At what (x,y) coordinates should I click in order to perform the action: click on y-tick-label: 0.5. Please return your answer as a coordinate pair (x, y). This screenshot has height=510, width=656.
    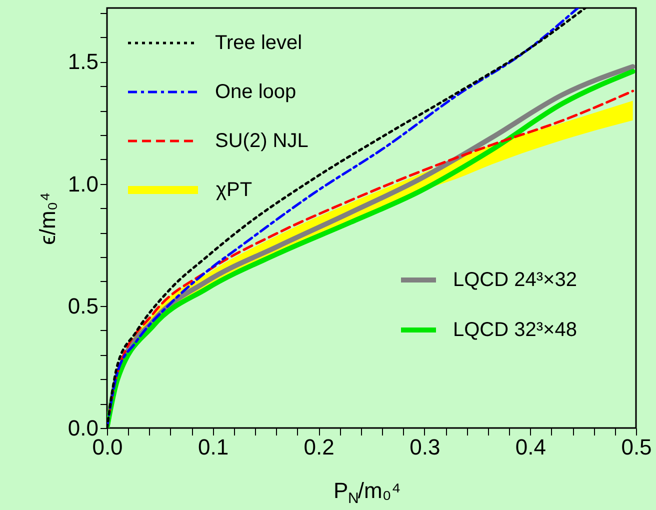
    Looking at the image, I should click on (83, 305).